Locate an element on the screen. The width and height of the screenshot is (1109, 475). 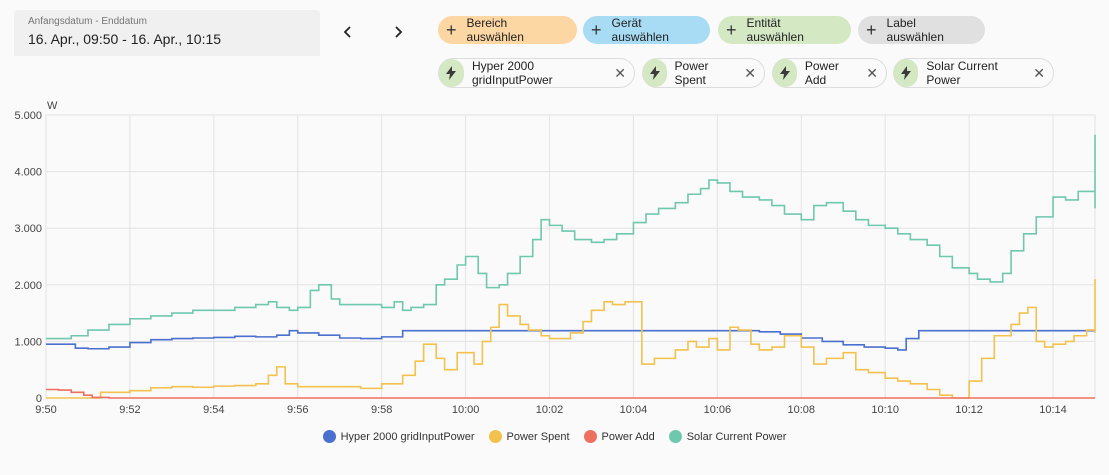
legend-item: Solar Current Power is located at coordinates (727, 436).